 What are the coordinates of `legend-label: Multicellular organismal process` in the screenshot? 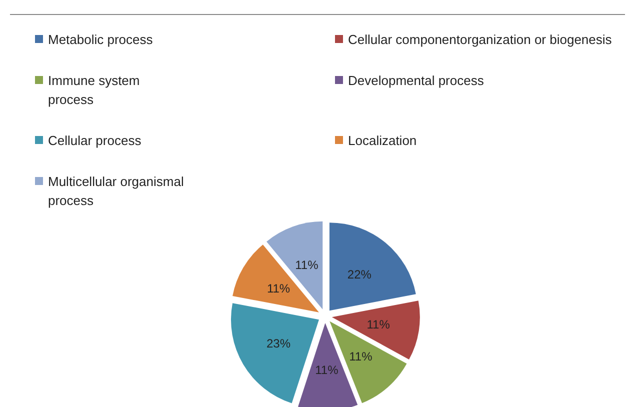 It's located at (116, 191).